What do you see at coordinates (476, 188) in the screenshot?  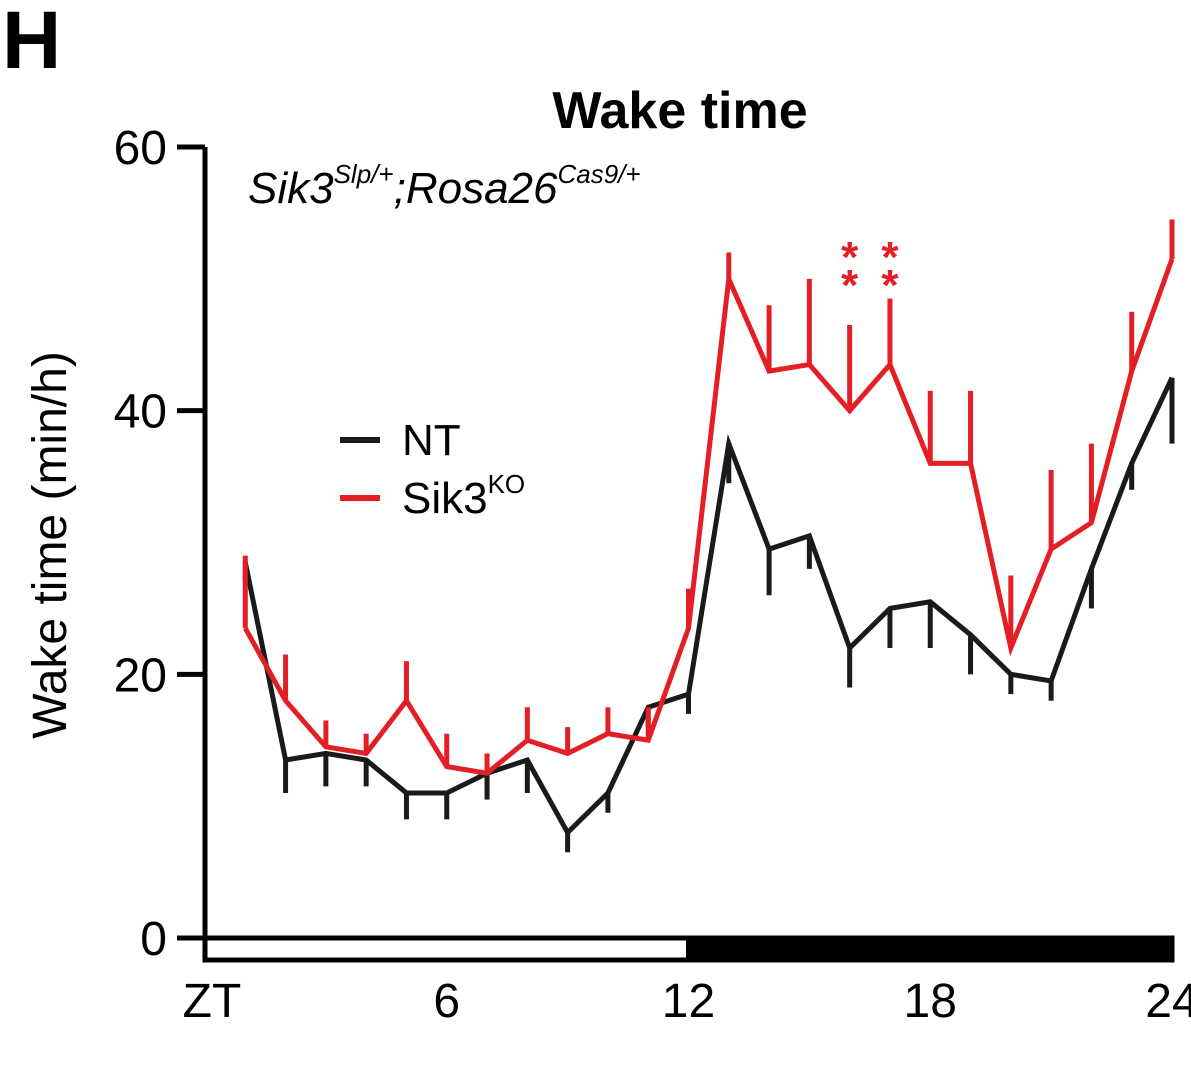 I see `subtitle-mid: ;Rosa26` at bounding box center [476, 188].